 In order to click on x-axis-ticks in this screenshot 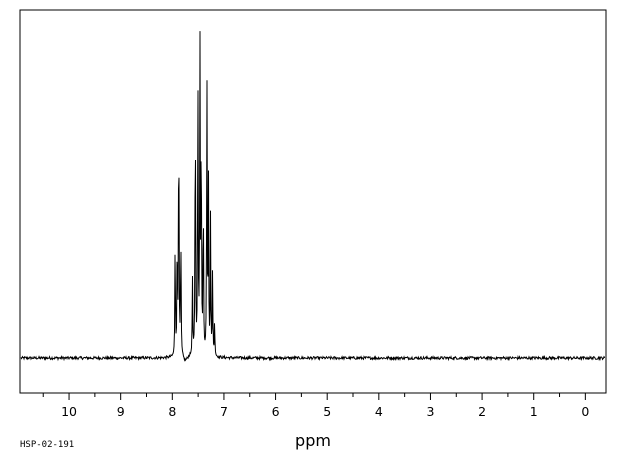, I will do `click(314, 396)`.